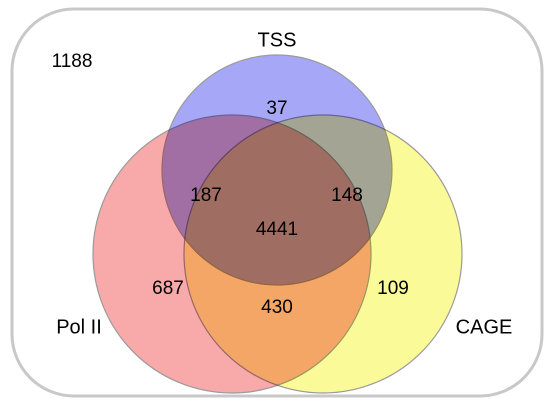 Image resolution: width=548 pixels, height=402 pixels. Describe the element at coordinates (168, 288) in the screenshot. I see `count-pol2-only: 687` at that location.